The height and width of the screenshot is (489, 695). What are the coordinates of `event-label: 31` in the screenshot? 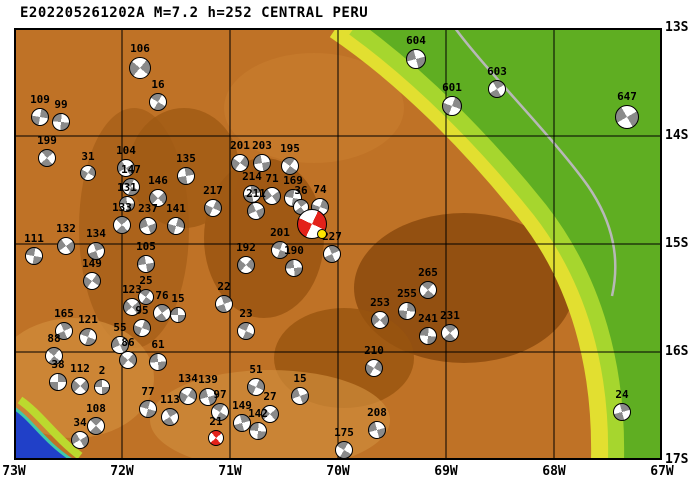 It's located at (88, 156).